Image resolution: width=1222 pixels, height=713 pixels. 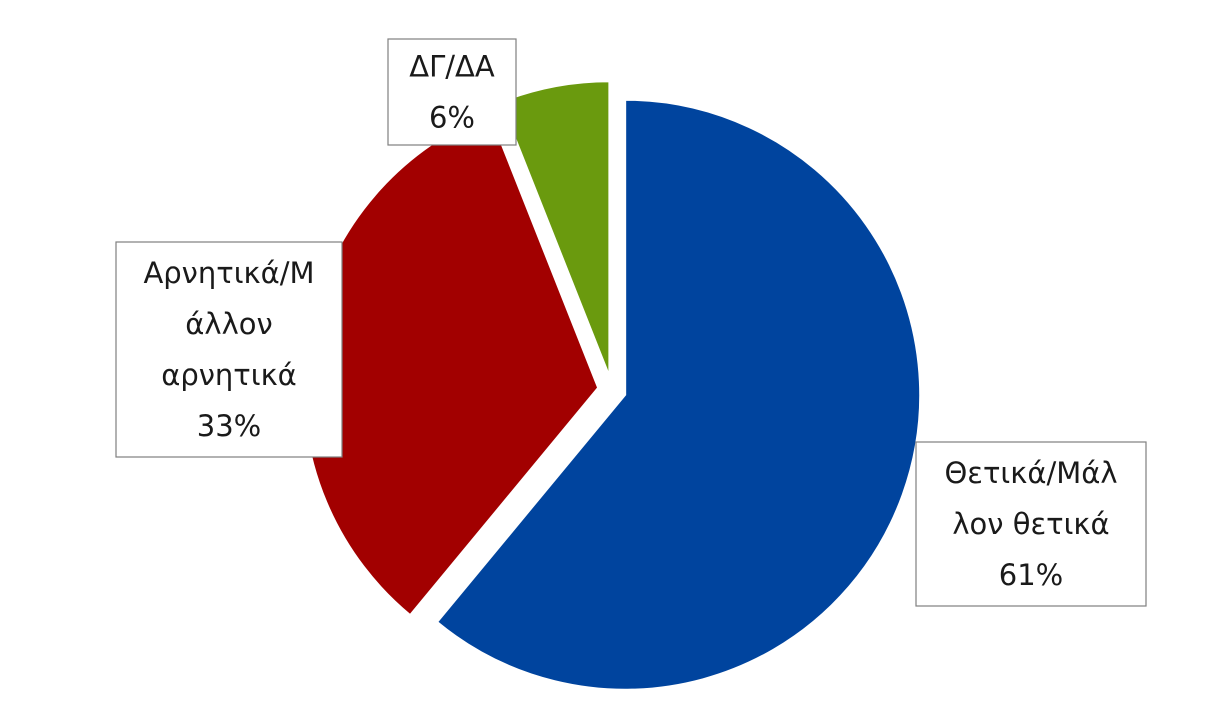 What do you see at coordinates (229, 426) in the screenshot?
I see `data-label-percent: 33%` at bounding box center [229, 426].